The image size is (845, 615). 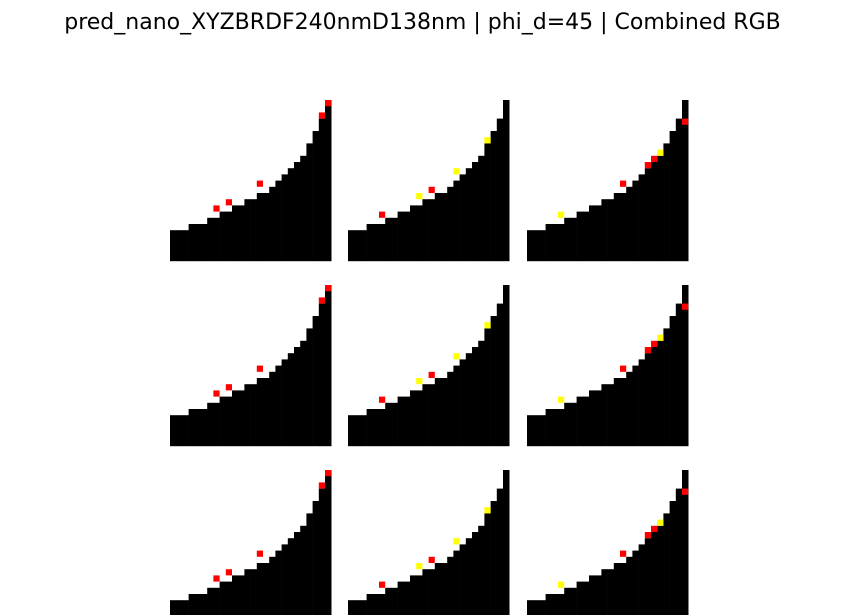 I want to click on curve-shape, so click(x=429, y=366).